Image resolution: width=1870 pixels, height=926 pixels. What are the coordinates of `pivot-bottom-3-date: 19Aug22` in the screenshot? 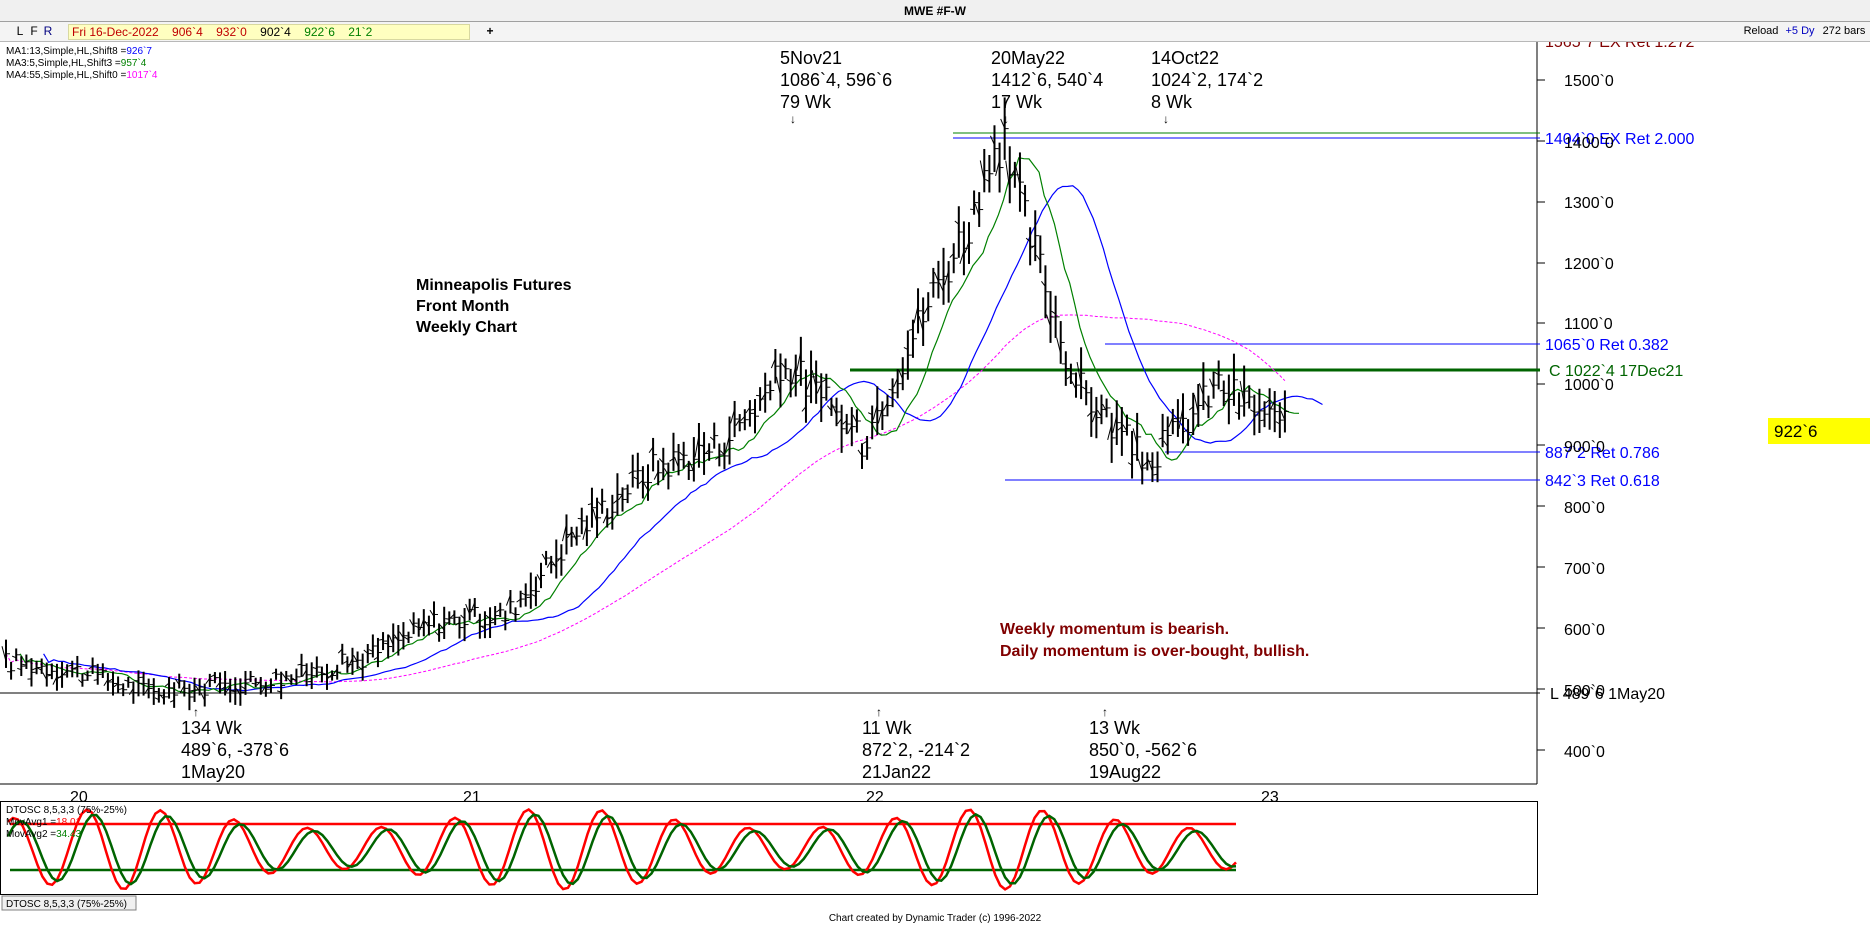 It's located at (1125, 772).